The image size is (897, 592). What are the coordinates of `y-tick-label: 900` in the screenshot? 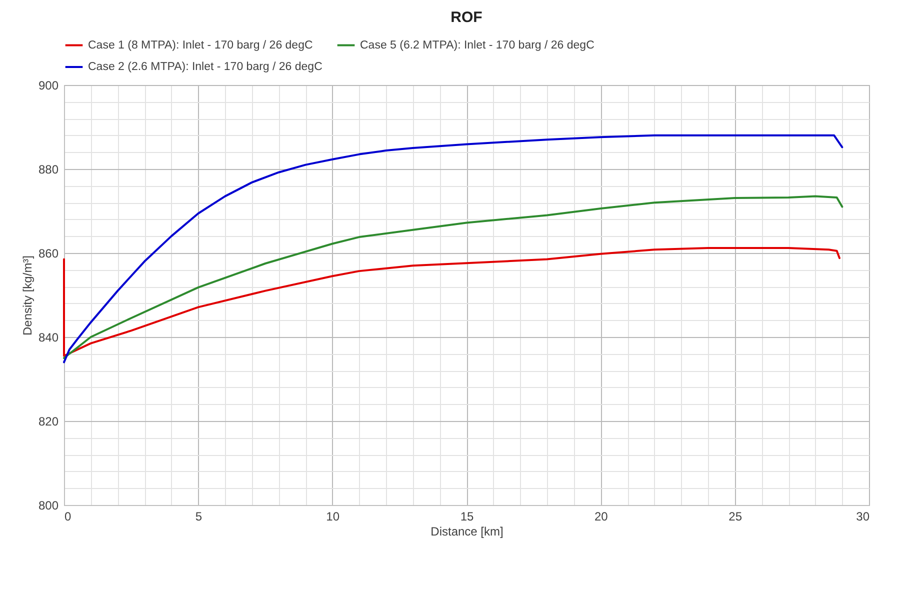 It's located at (48, 85).